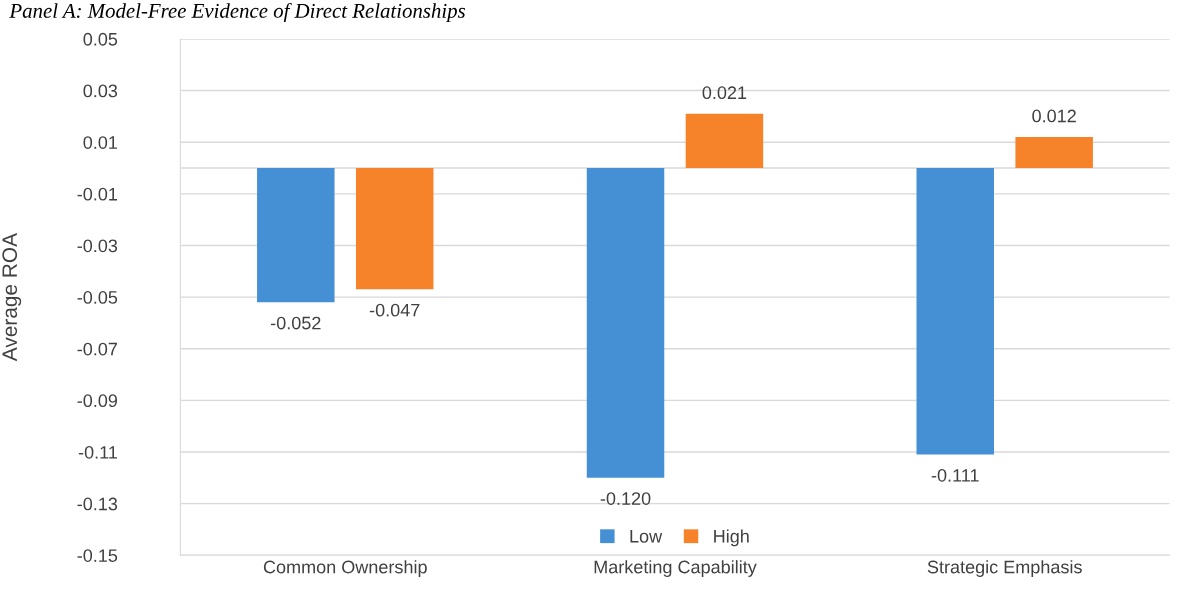 The width and height of the screenshot is (1179, 599). What do you see at coordinates (100, 39) in the screenshot?
I see `y-tick-label: 0.05` at bounding box center [100, 39].